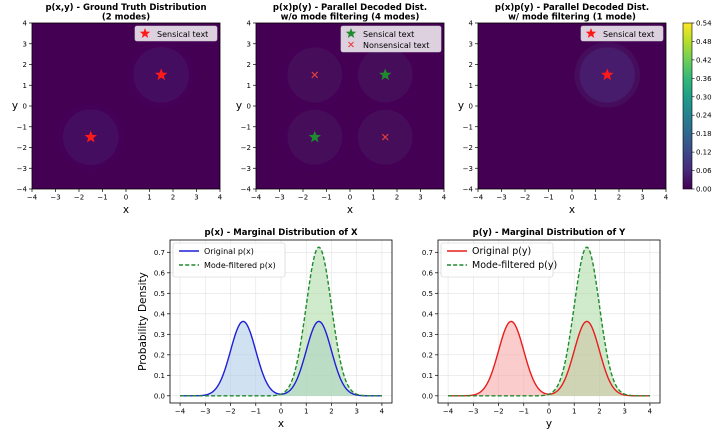  I want to click on y-tick-label: 0, so click(249, 107).